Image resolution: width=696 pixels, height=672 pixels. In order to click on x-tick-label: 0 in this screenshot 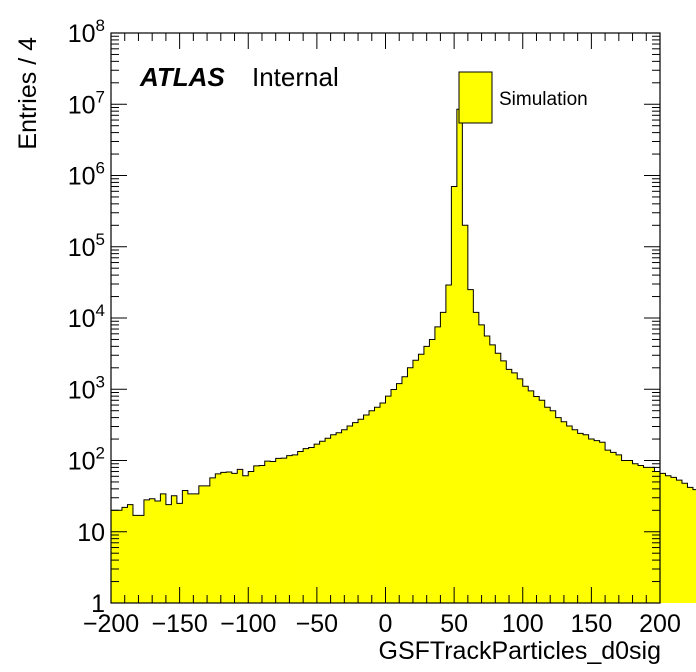, I will do `click(386, 624)`.